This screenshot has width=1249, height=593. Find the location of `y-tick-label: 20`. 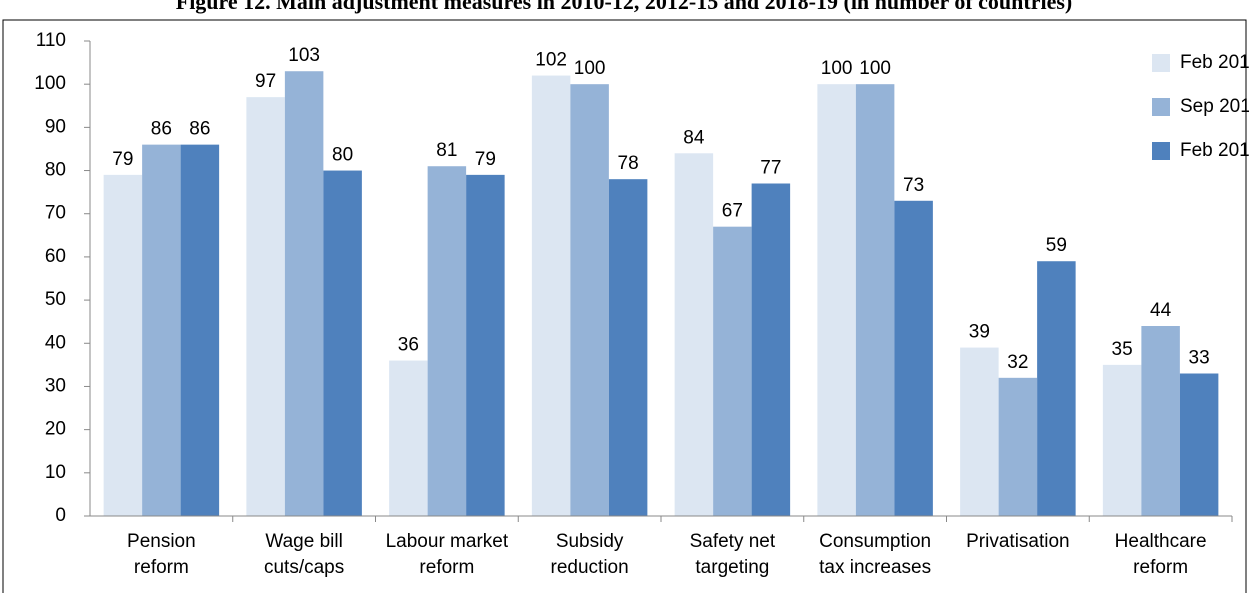

y-tick-label: 20 is located at coordinates (55, 429).